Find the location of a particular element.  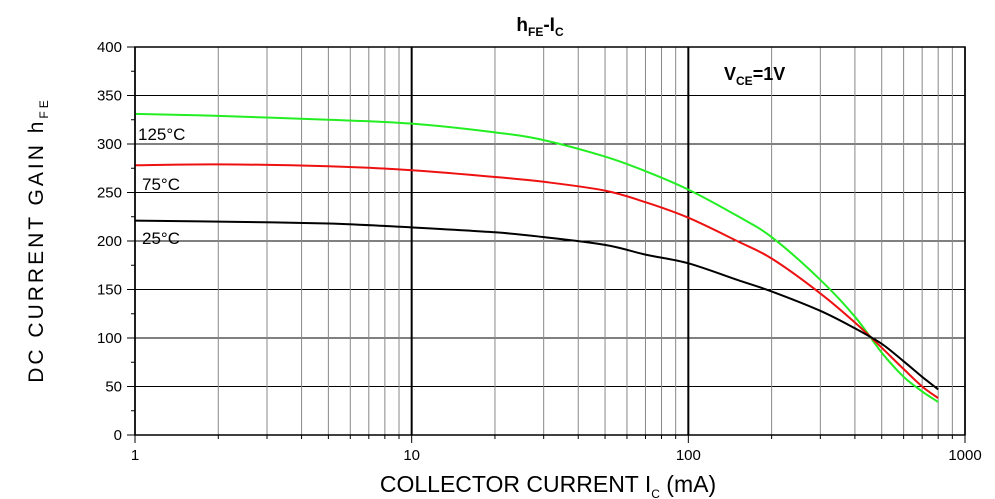

x-tick-label: 100 is located at coordinates (688, 455).